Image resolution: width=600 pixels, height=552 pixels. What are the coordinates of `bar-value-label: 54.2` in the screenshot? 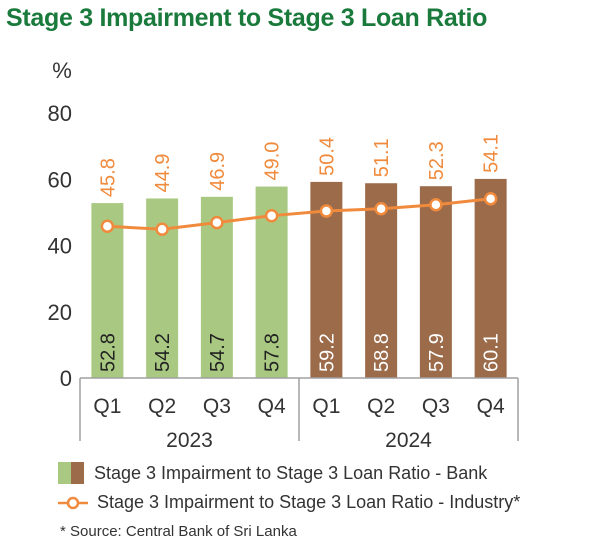 It's located at (163, 352).